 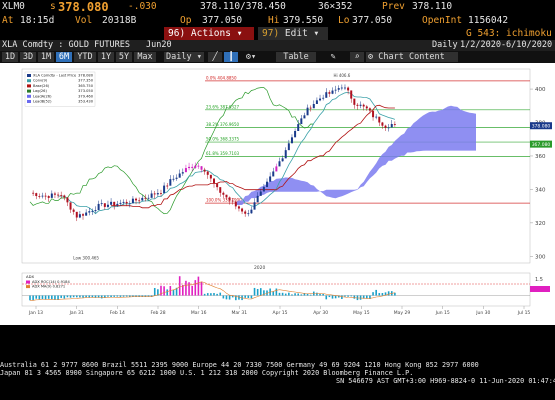 What do you see at coordinates (260, 268) in the screenshot?
I see `year-label: 2020` at bounding box center [260, 268].